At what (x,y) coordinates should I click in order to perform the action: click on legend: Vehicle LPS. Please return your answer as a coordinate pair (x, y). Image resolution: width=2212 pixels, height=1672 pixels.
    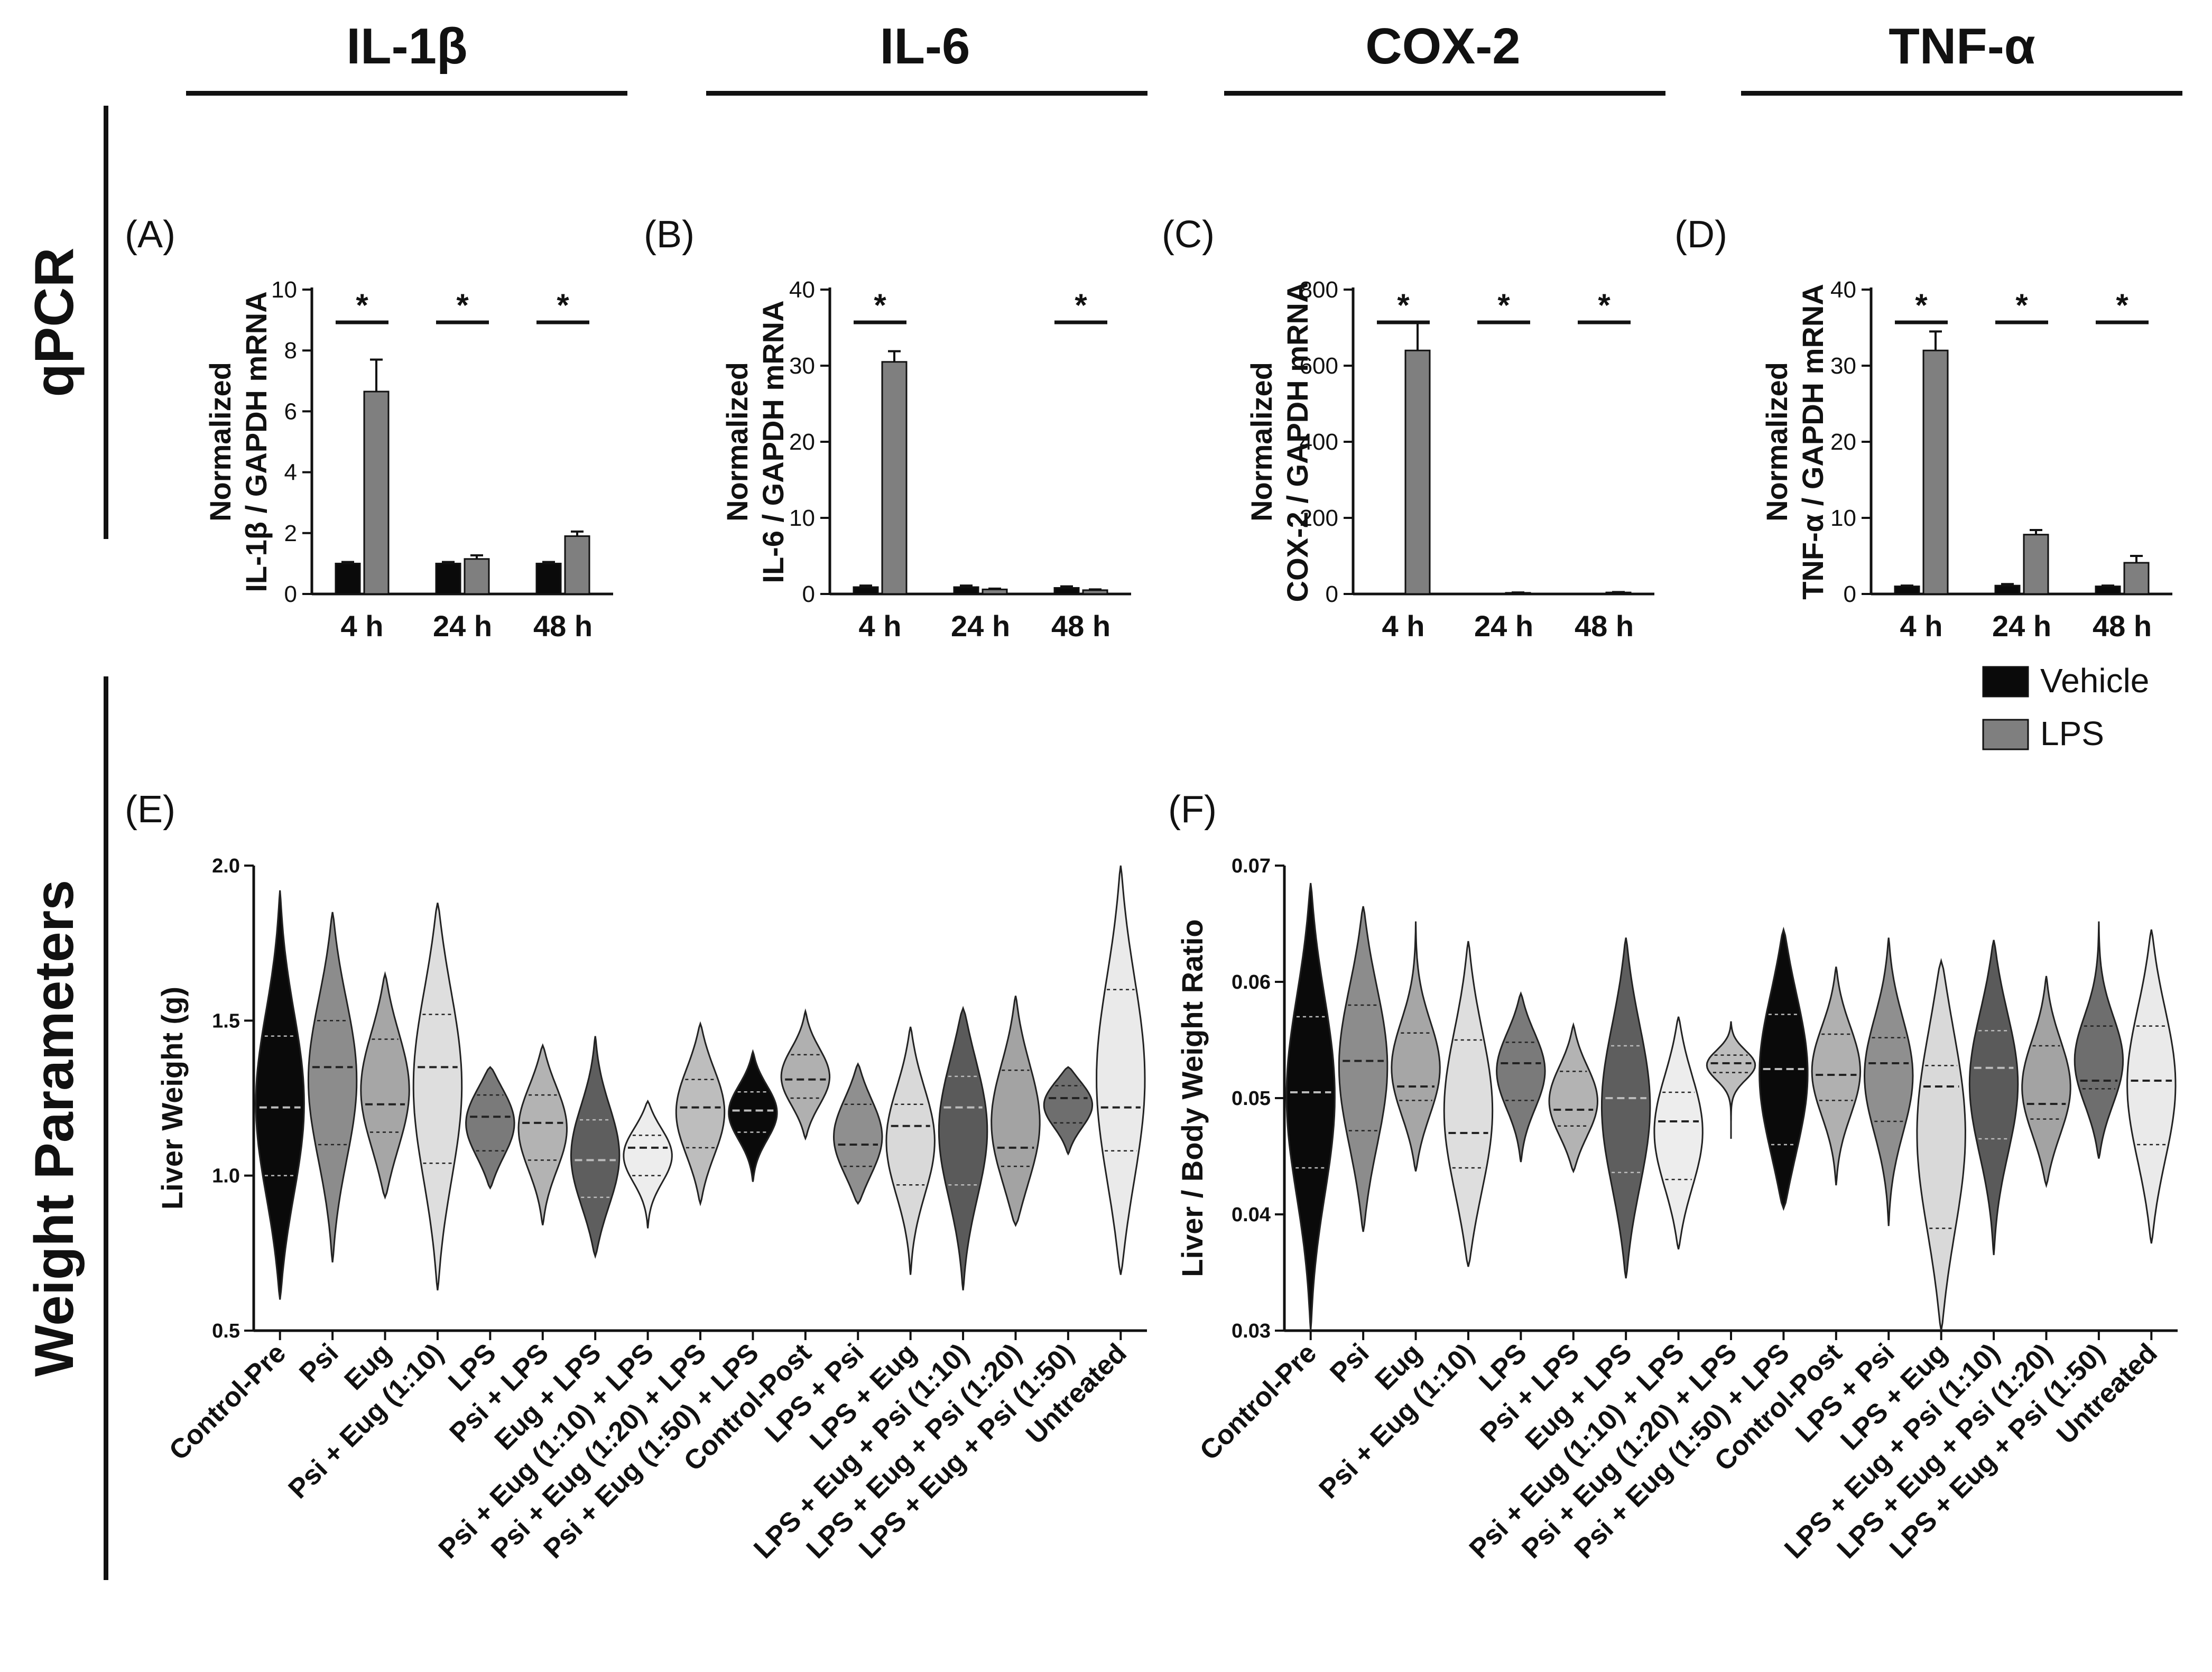
    Looking at the image, I should click on (2065, 707).